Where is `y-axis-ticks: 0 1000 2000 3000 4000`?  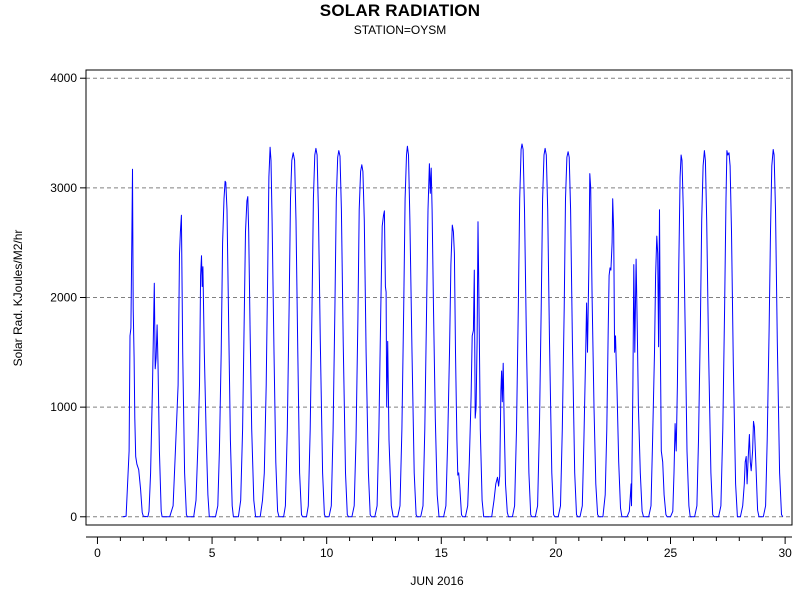
y-axis-ticks: 0 1000 2000 3000 4000 is located at coordinates (68, 297).